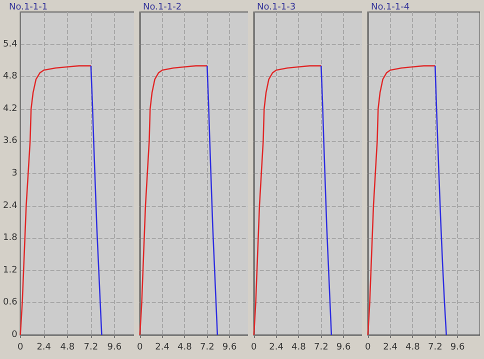 Image resolution: width=484 pixels, height=359 pixels. What do you see at coordinates (28, 7) in the screenshot?
I see `chart-title: No.1-1-1` at bounding box center [28, 7].